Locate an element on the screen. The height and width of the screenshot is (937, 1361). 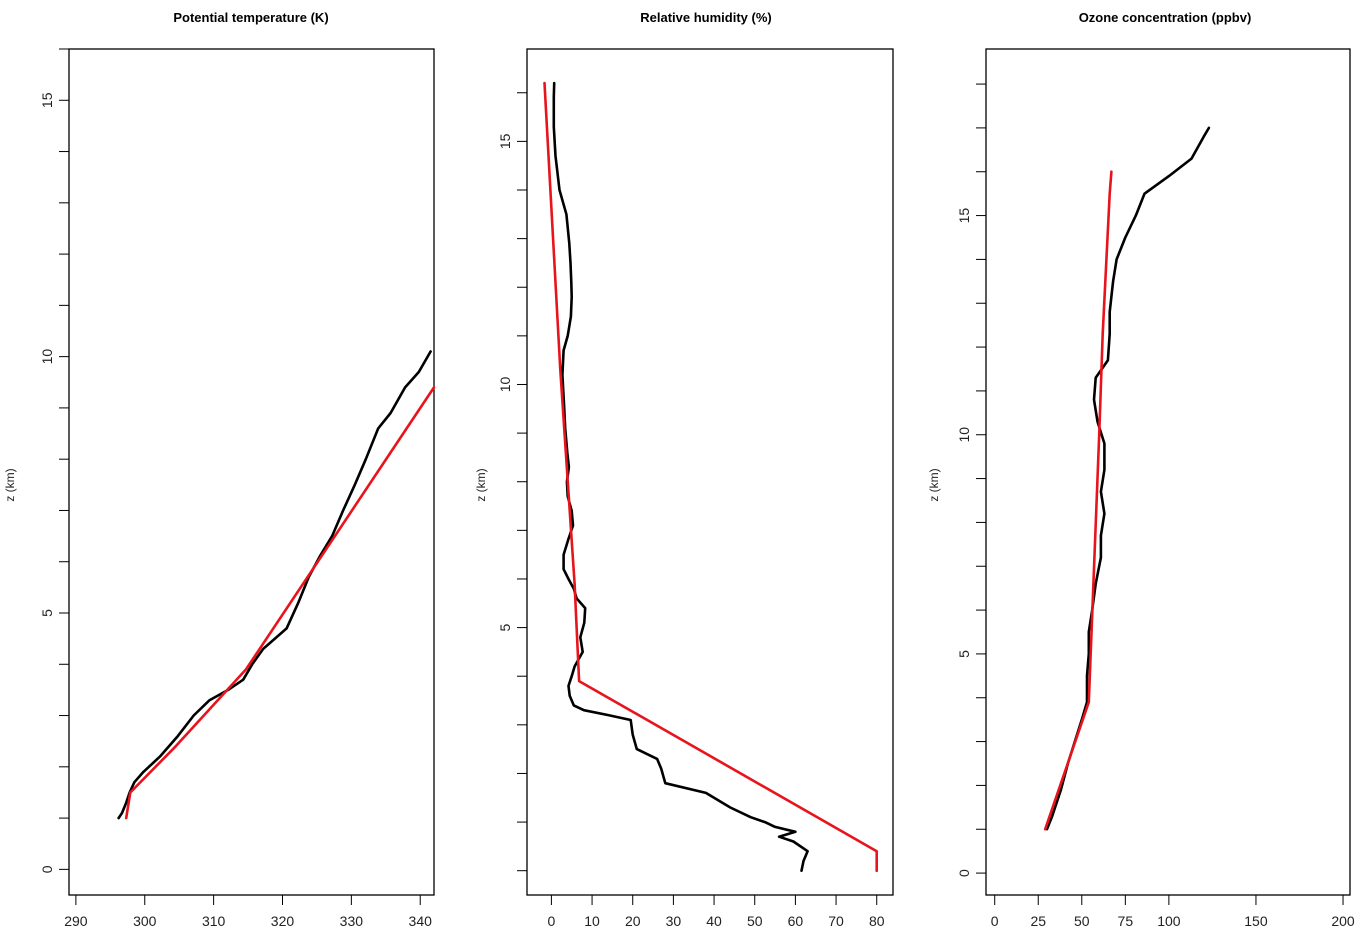
x-tick-label: 70 is located at coordinates (836, 921).